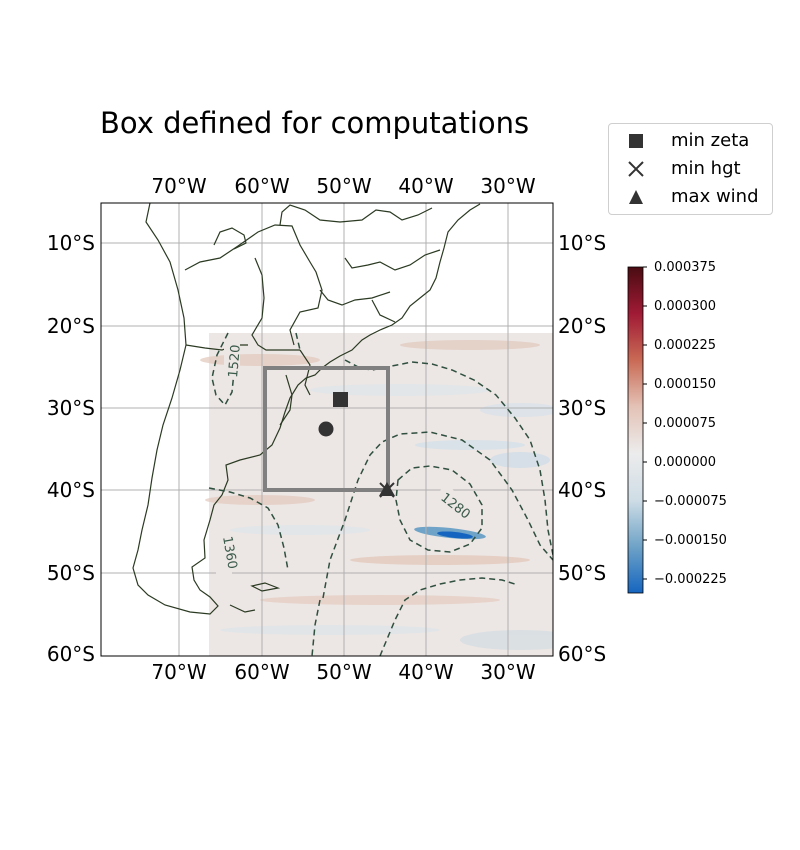 Image resolution: width=800 pixels, height=850 pixels. What do you see at coordinates (425, 186) in the screenshot?
I see `lon-tick-top: 40°W` at bounding box center [425, 186].